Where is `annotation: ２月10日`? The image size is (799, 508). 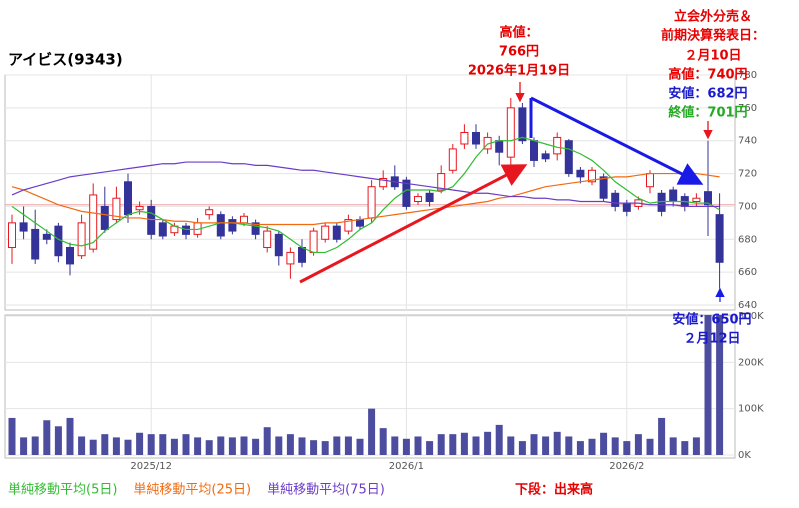 annotation: ２月10日 is located at coordinates (712, 56).